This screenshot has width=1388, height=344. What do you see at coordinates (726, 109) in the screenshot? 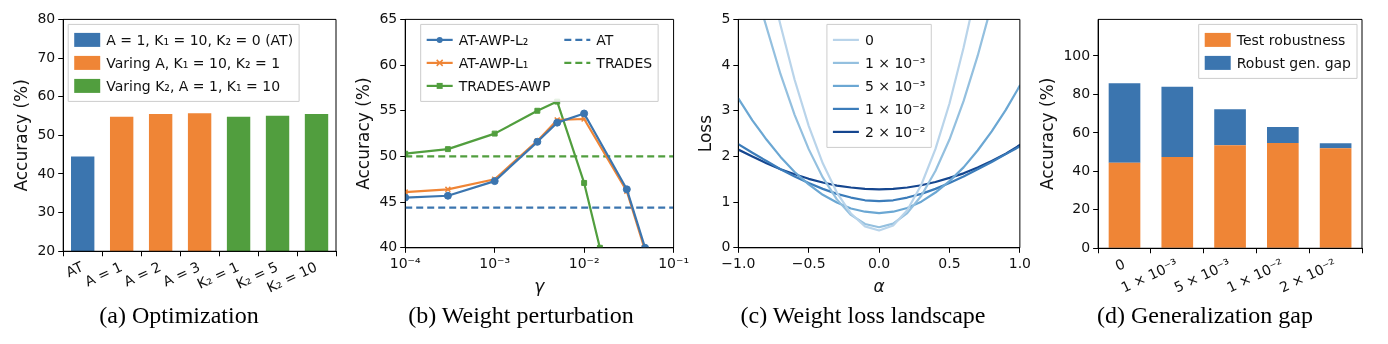
I see `y-tick-label: 3` at bounding box center [726, 109].